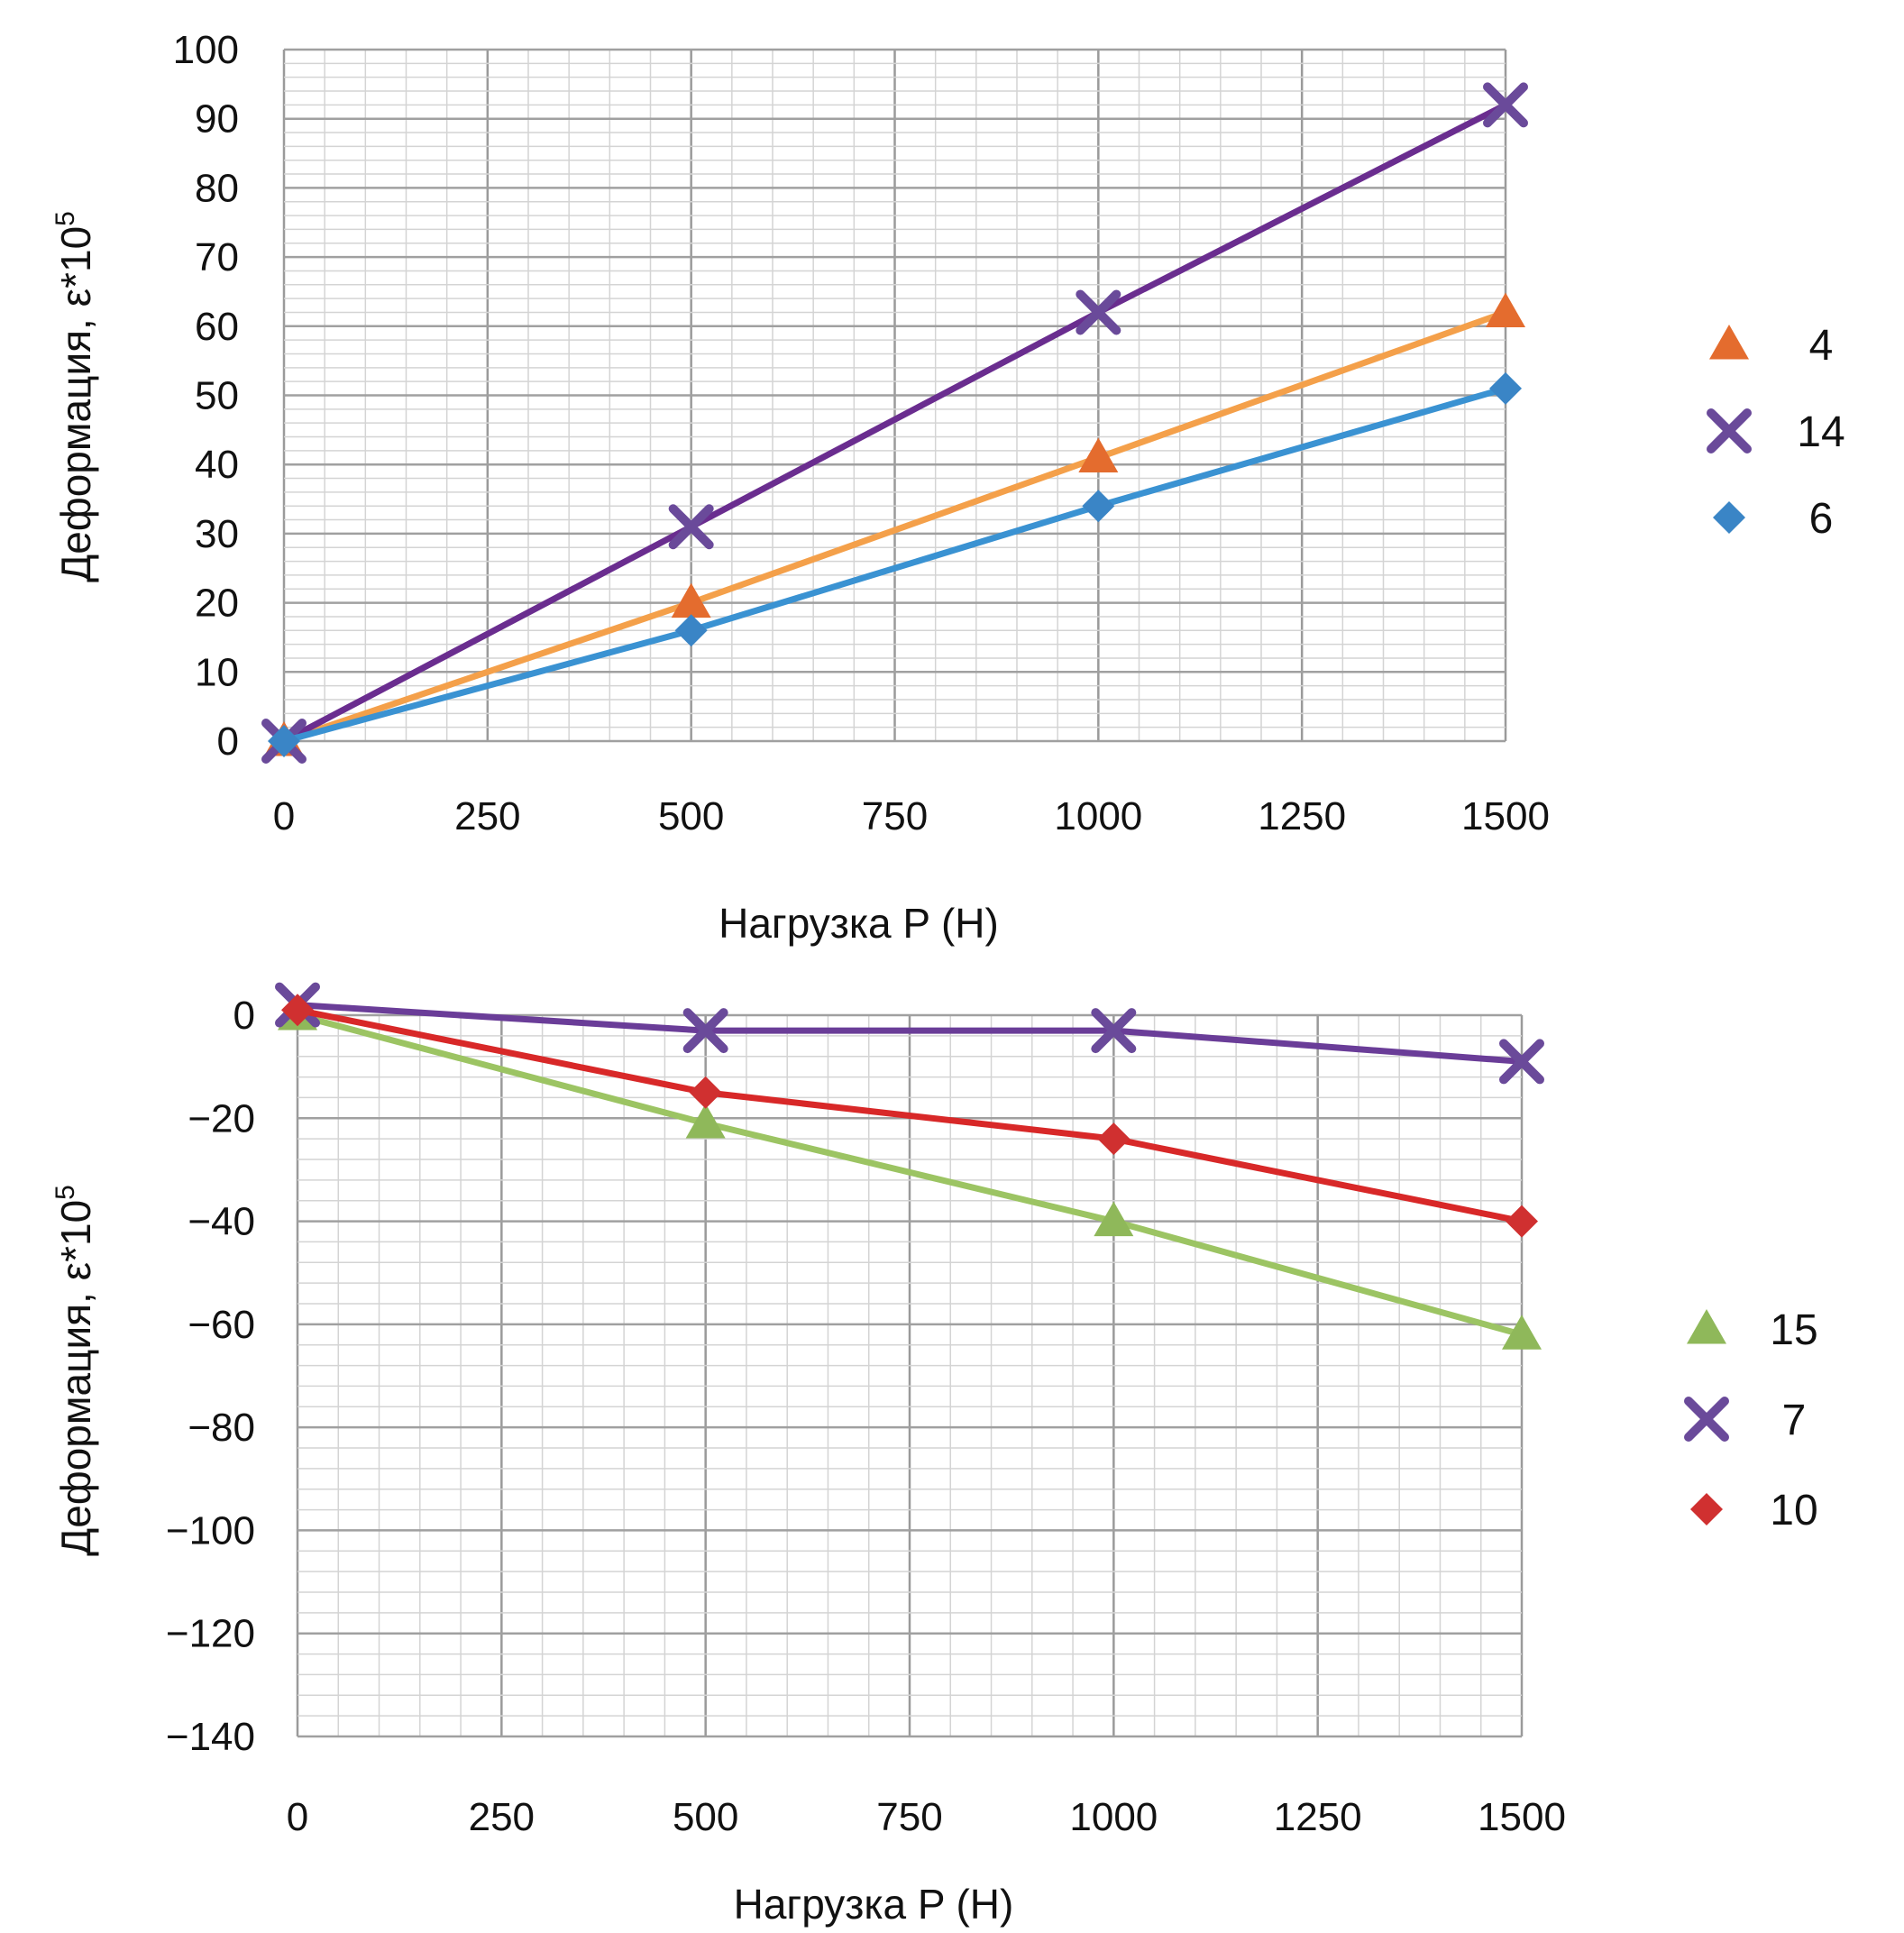  I want to click on y-tick-label: −140, so click(210, 1737).